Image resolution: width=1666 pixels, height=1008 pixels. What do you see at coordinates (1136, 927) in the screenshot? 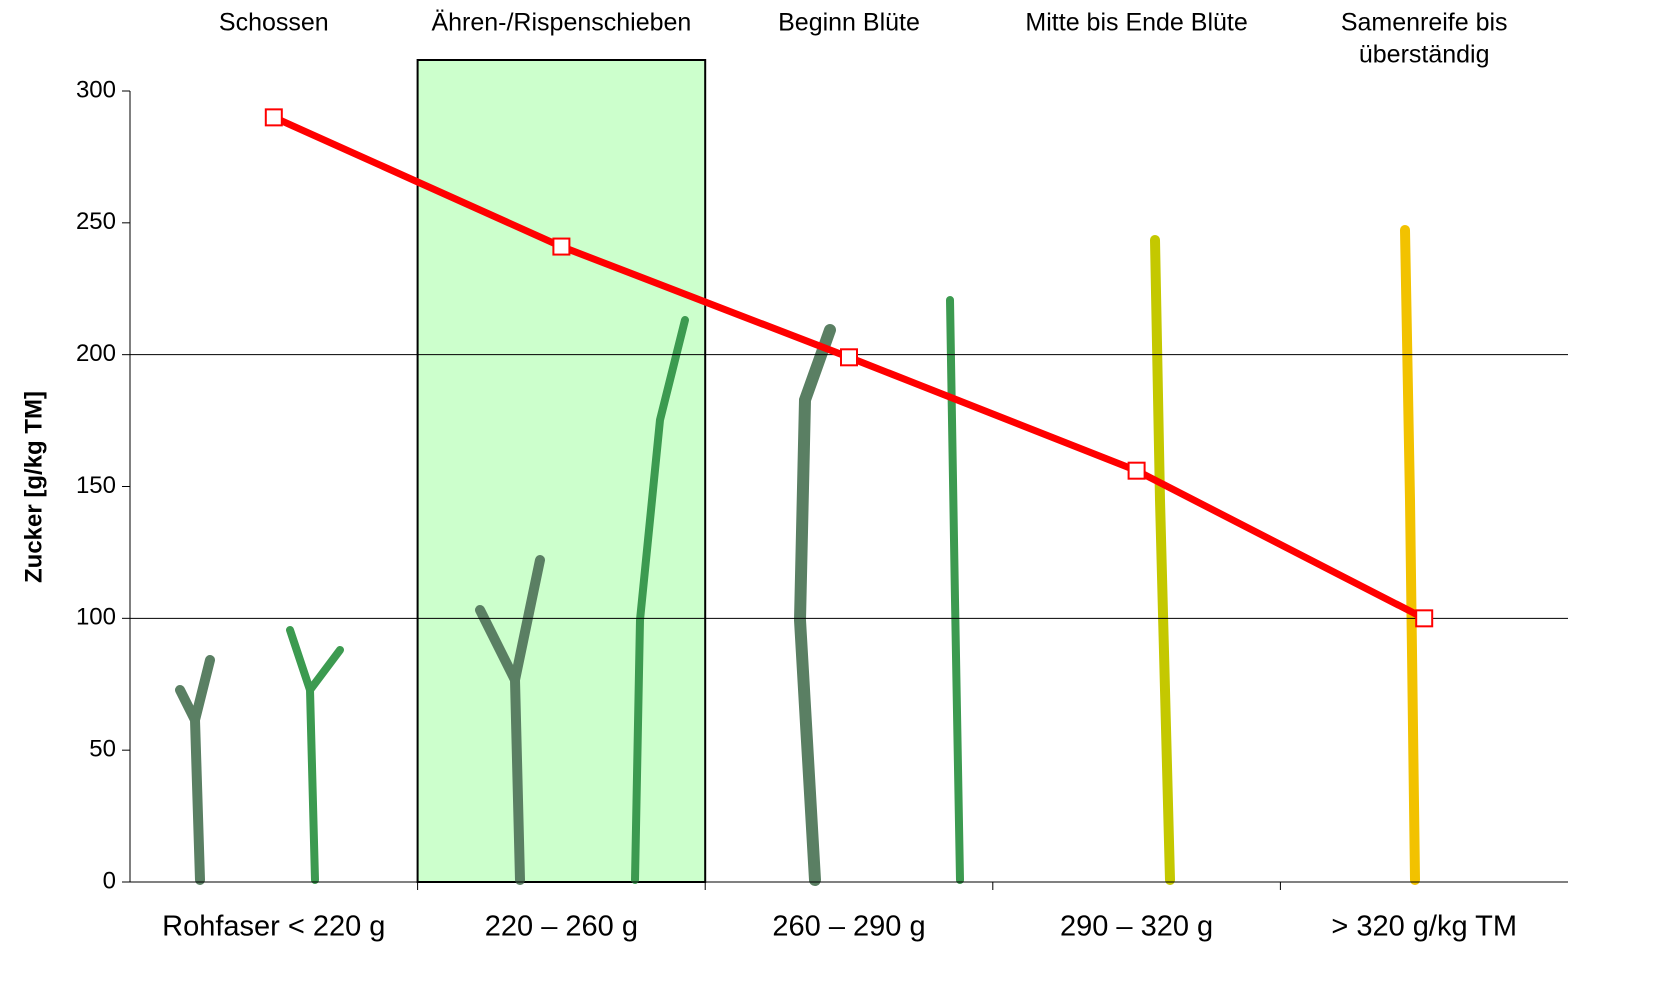
I see `x-tick-label: 290 – 320 g` at bounding box center [1136, 927].